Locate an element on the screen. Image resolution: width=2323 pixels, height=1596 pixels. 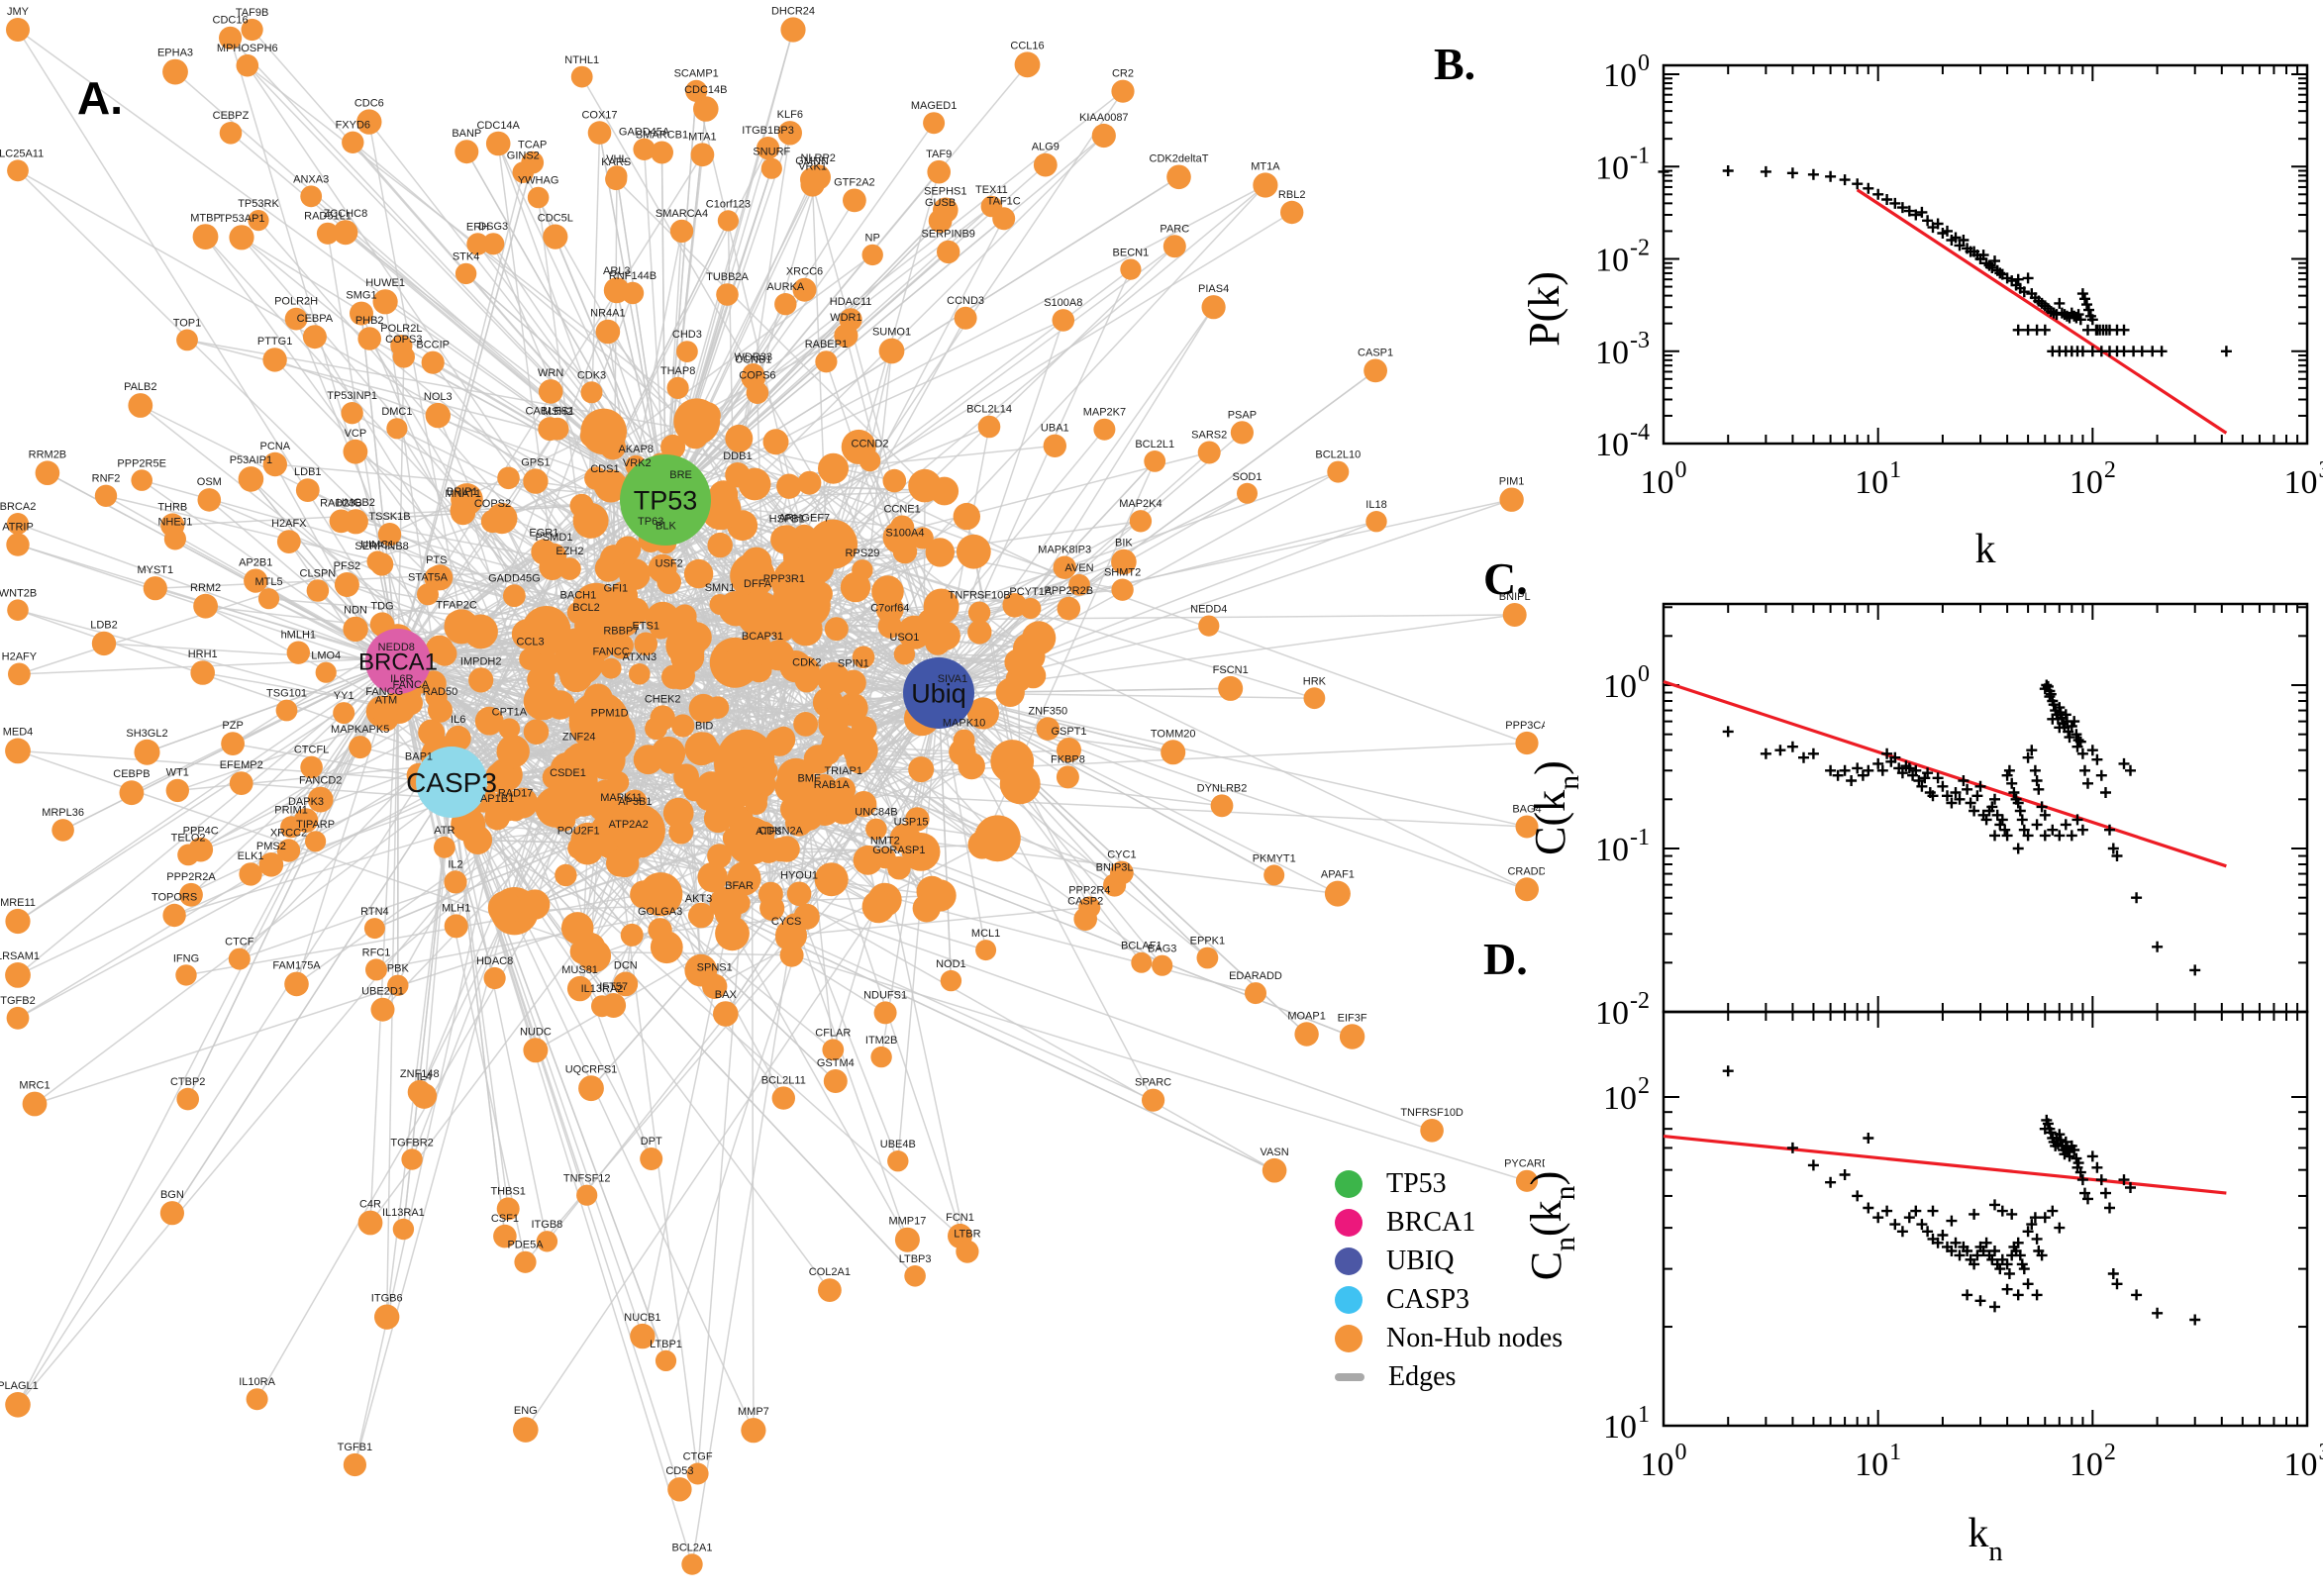
network-legend: TP53 BRCA1 UBIQ CASP3 Non-Hub nodes Edges is located at coordinates (1449, 1280).